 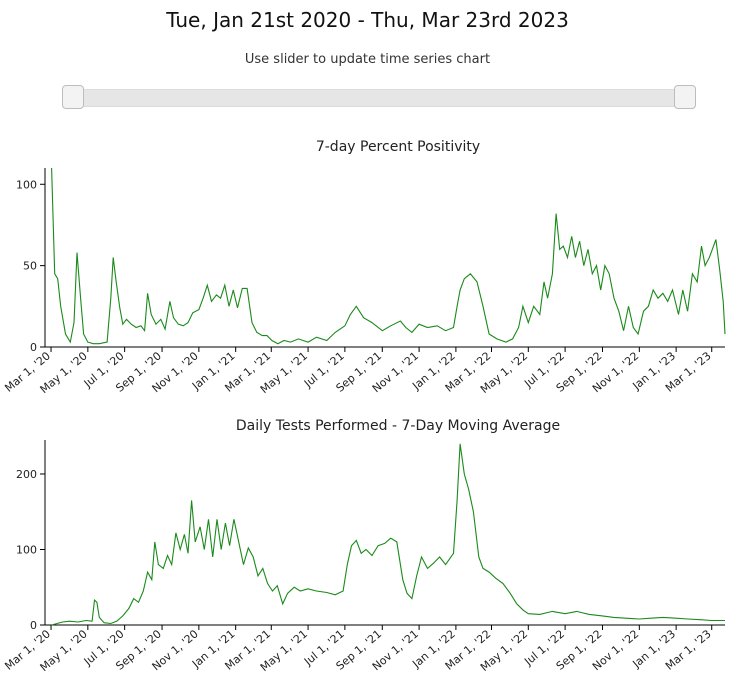 I want to click on slider-handle-start, so click(x=73, y=97).